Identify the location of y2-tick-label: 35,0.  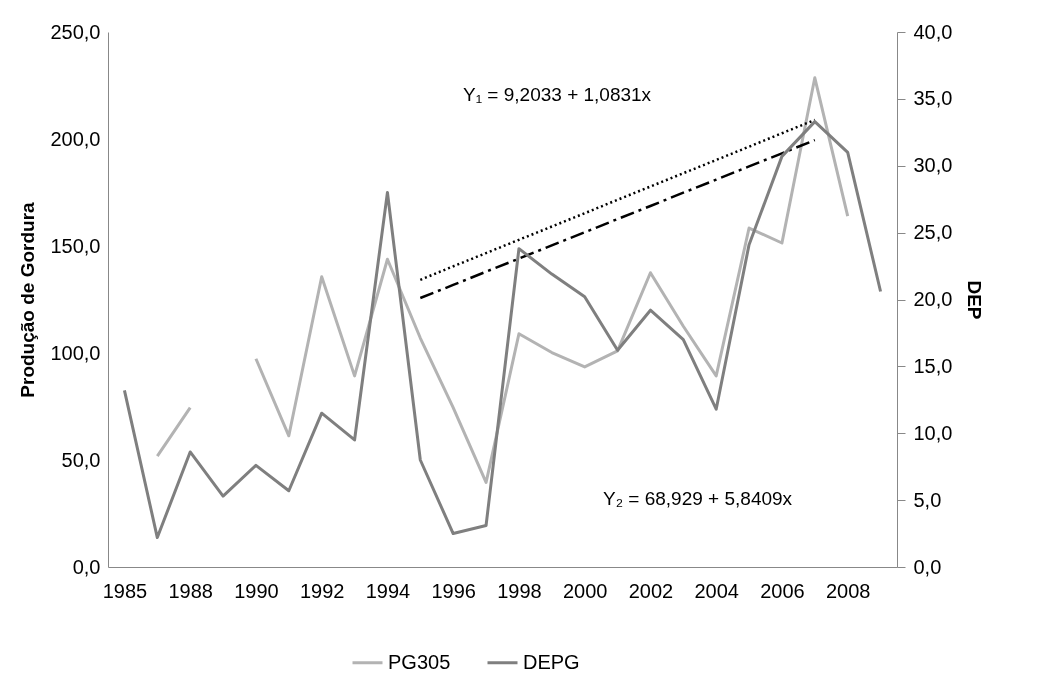
(933, 98).